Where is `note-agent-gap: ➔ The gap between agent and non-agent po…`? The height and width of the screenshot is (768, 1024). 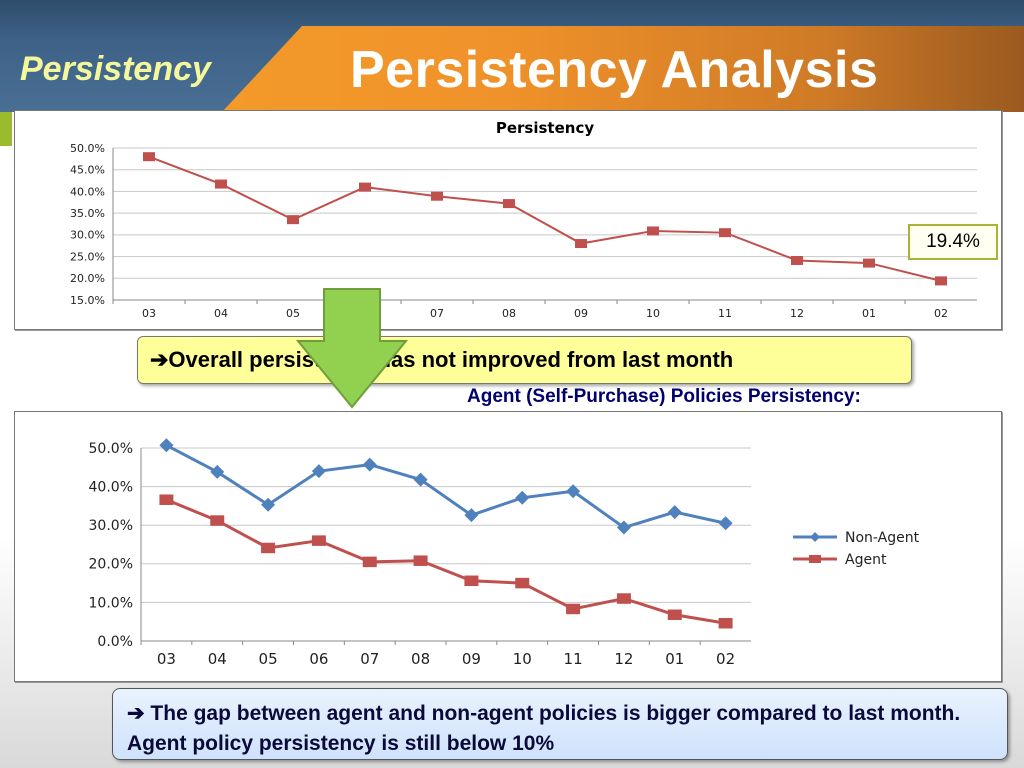
note-agent-gap: ➔ The gap between agent and non-agent po… is located at coordinates (560, 724).